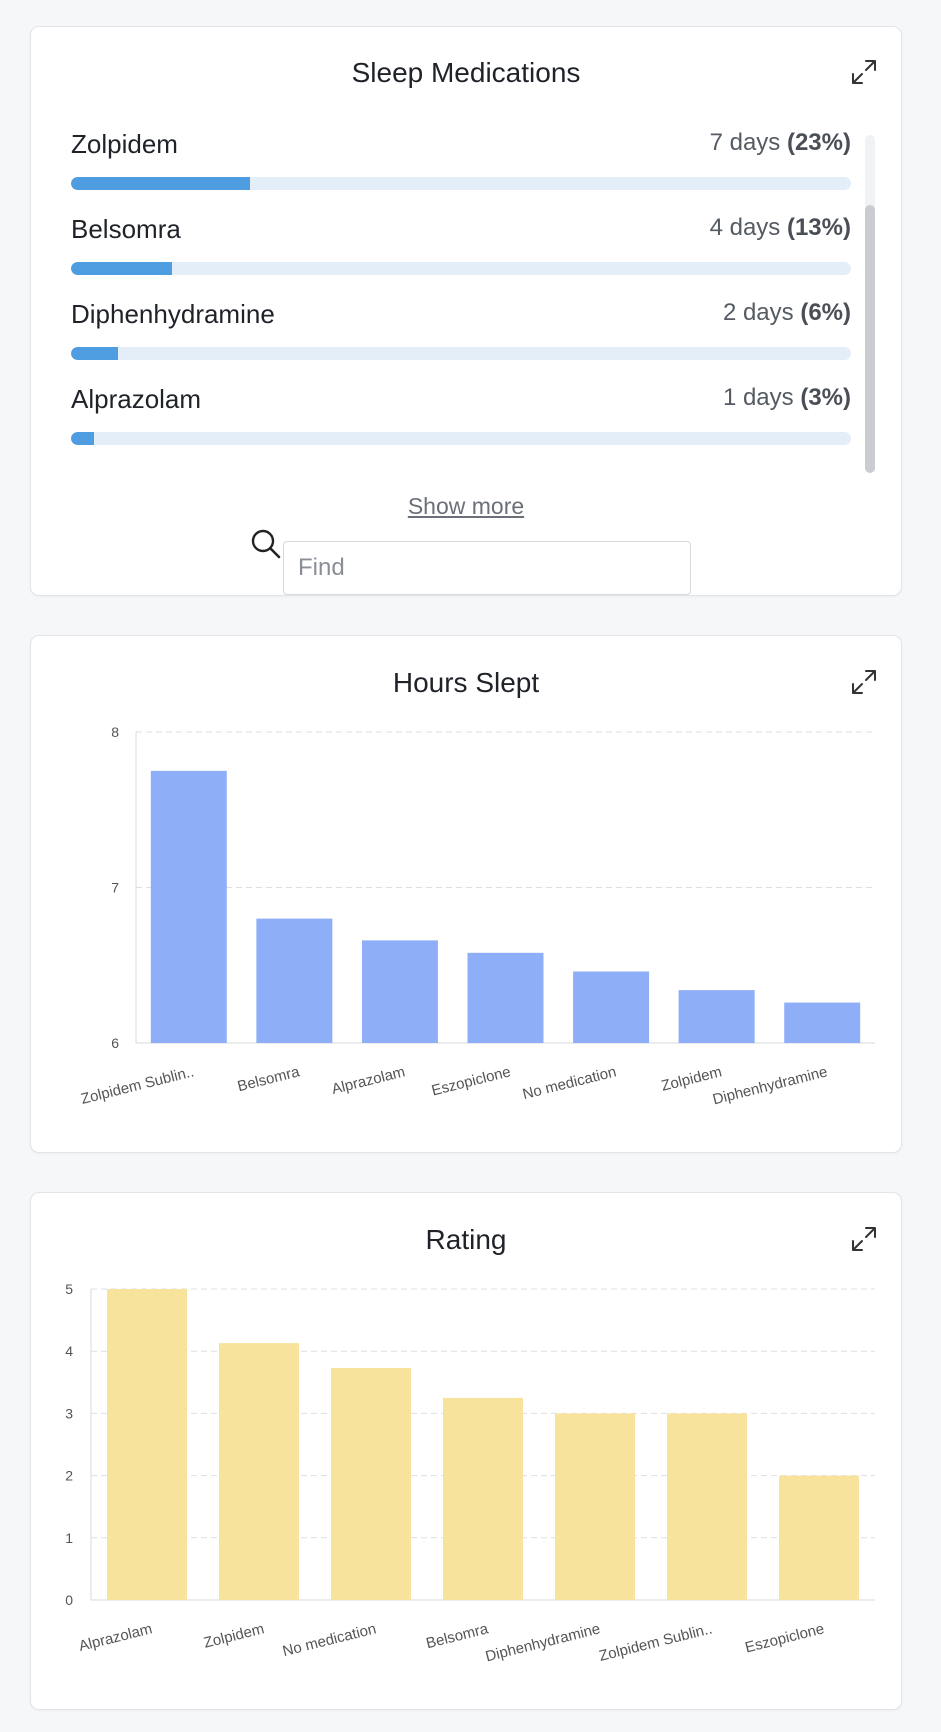 The image size is (941, 1732). What do you see at coordinates (69, 1413) in the screenshot?
I see `y-tick-label: 3` at bounding box center [69, 1413].